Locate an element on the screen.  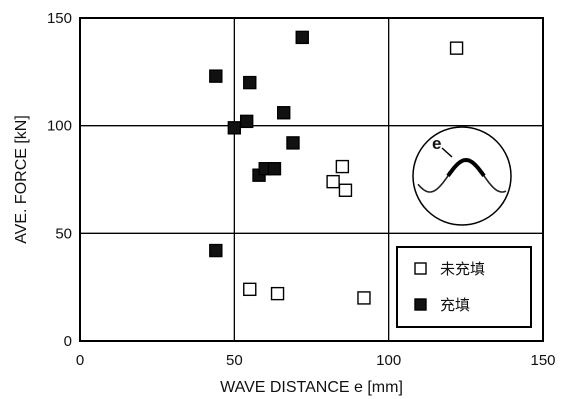
y-tick-label: 100 is located at coordinates (59, 126).